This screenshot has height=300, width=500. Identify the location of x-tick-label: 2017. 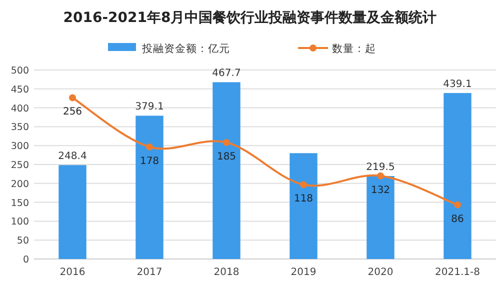
(149, 272).